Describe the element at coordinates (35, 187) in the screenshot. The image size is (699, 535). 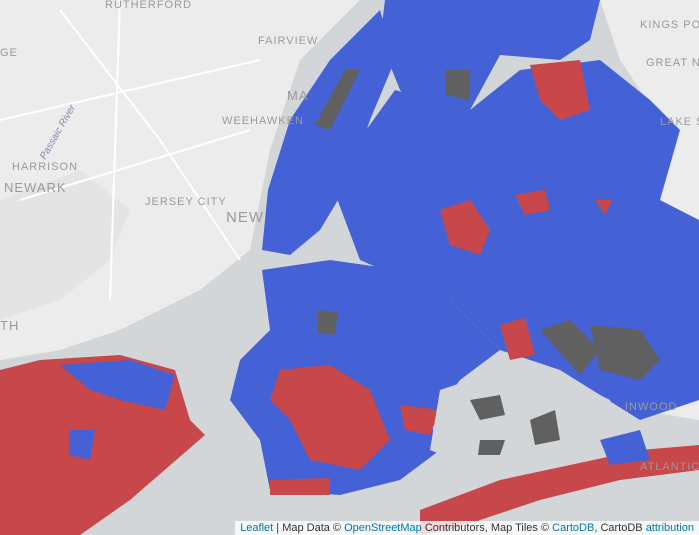
I see `place-label: NEWARK` at that location.